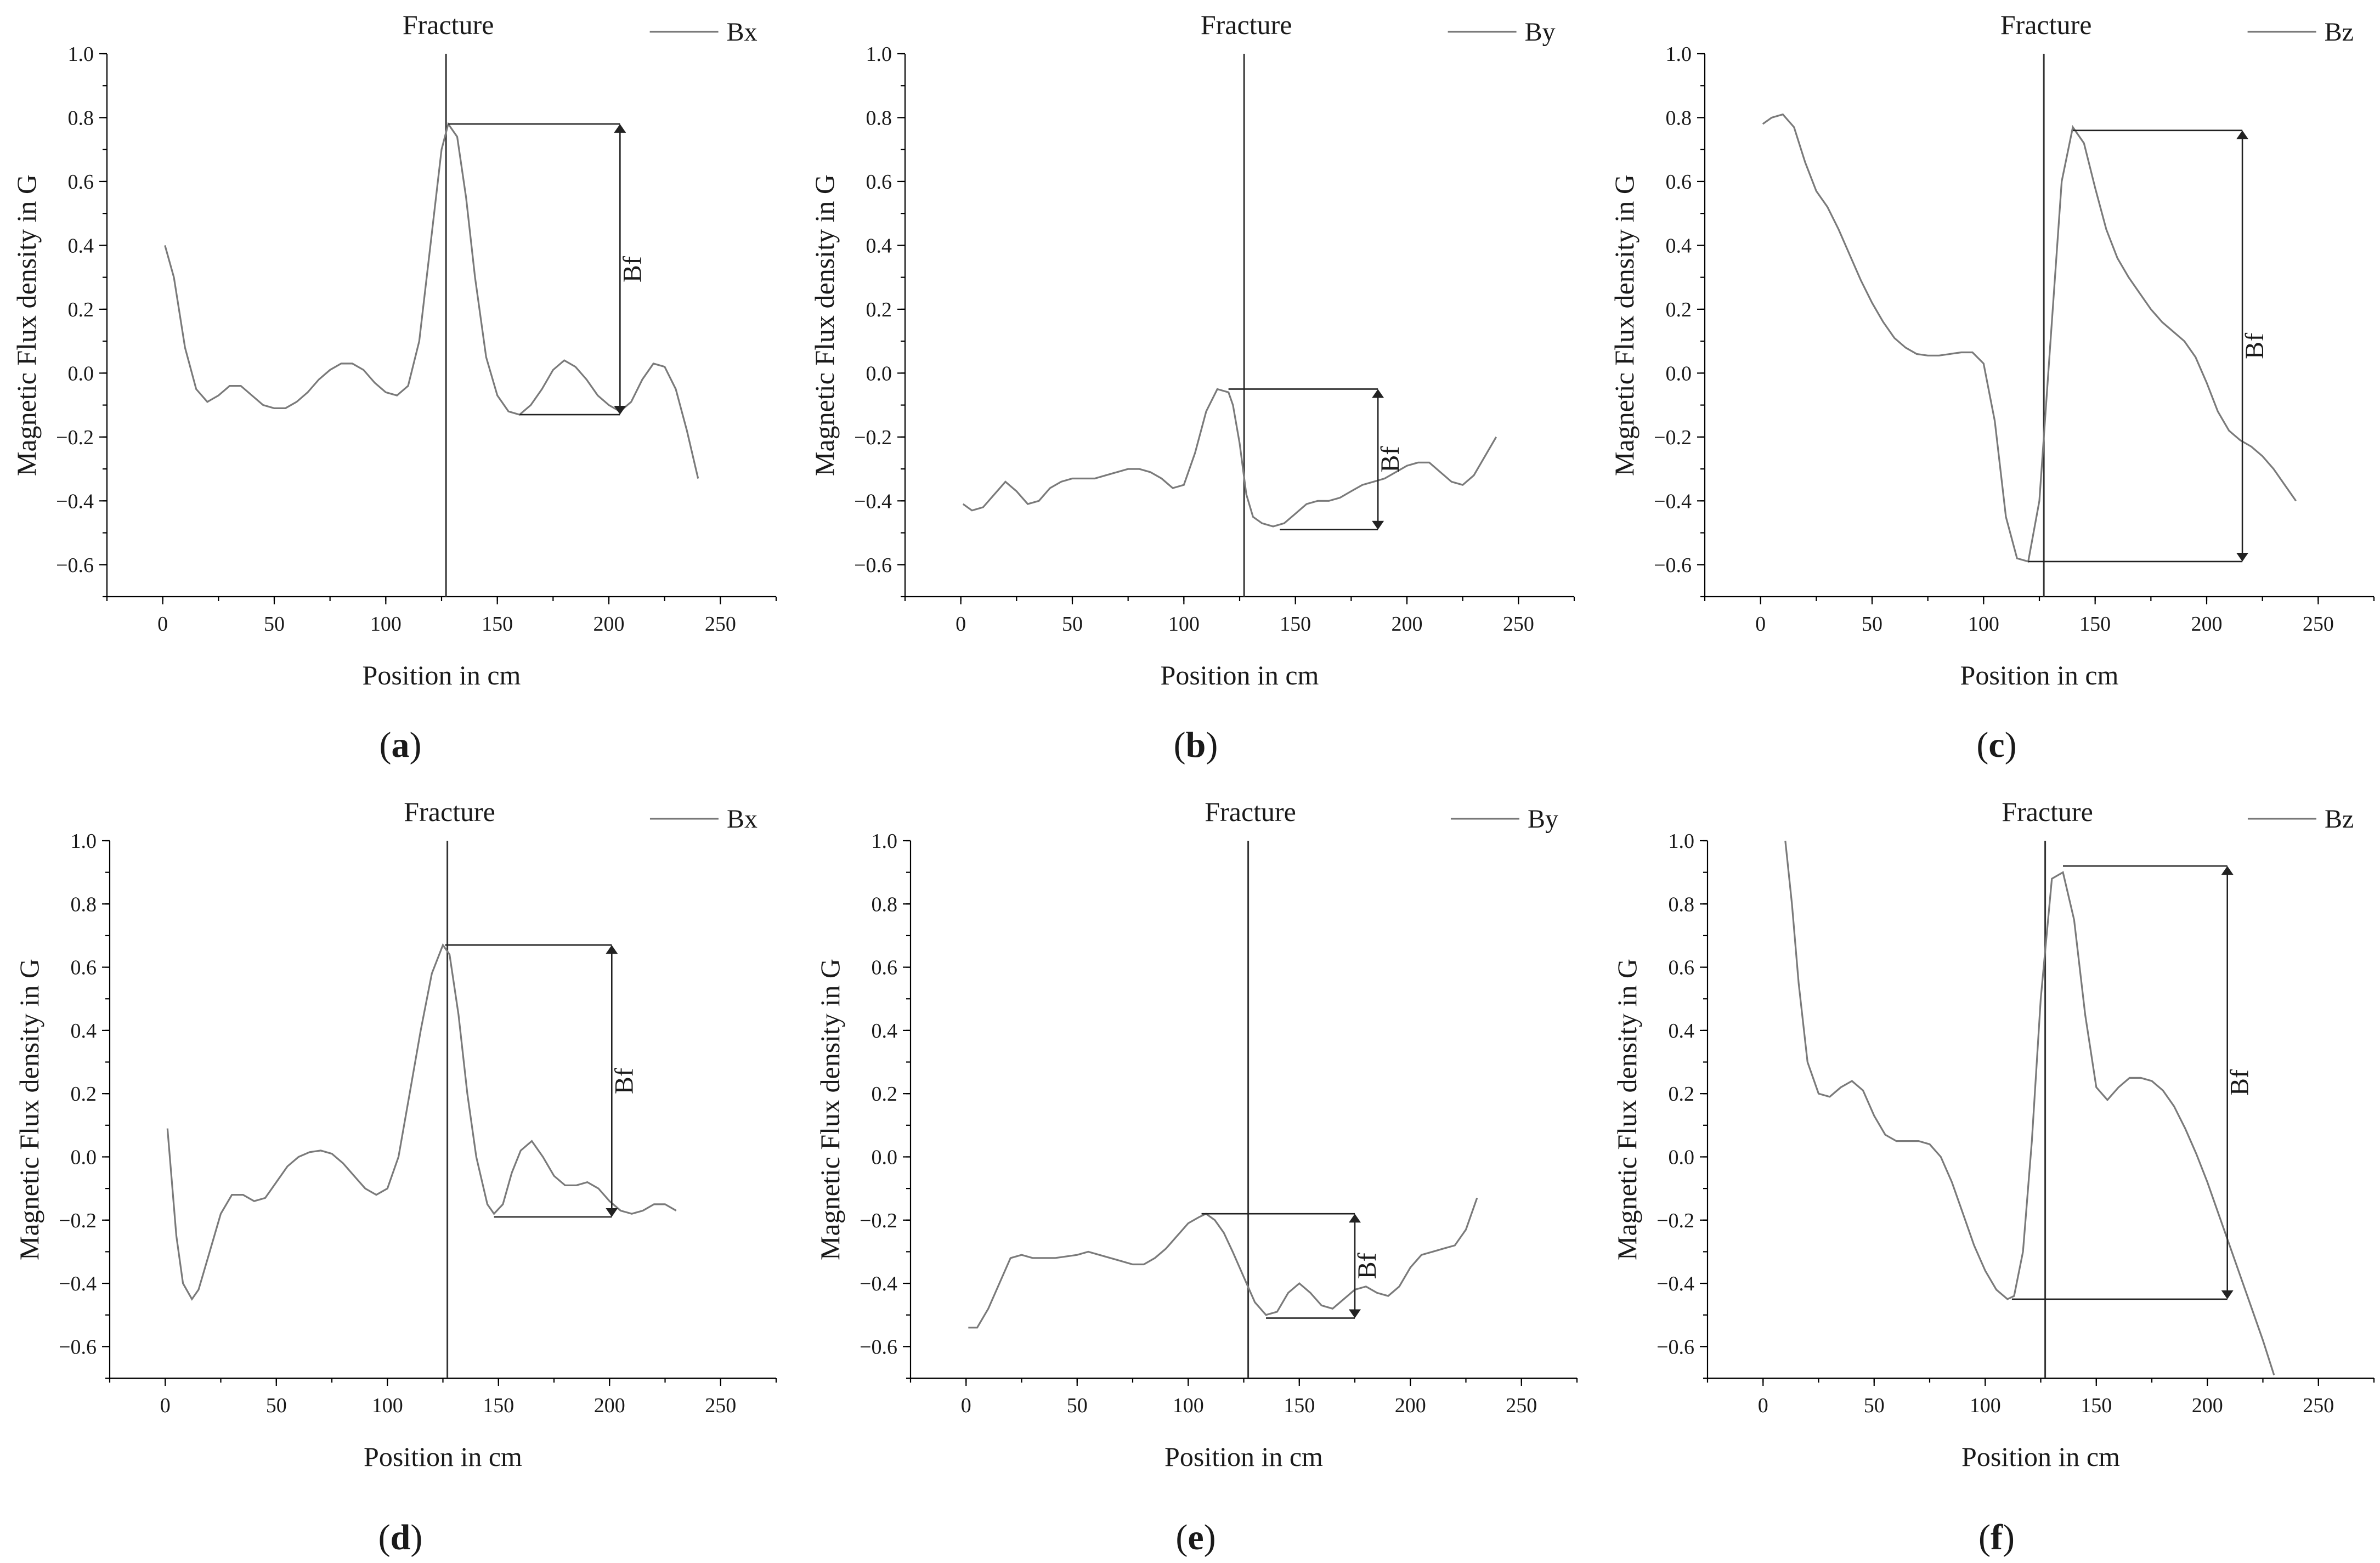 The height and width of the screenshot is (1563, 2380). Describe the element at coordinates (1195, 1537) in the screenshot. I see `panel-caption: (e)` at that location.